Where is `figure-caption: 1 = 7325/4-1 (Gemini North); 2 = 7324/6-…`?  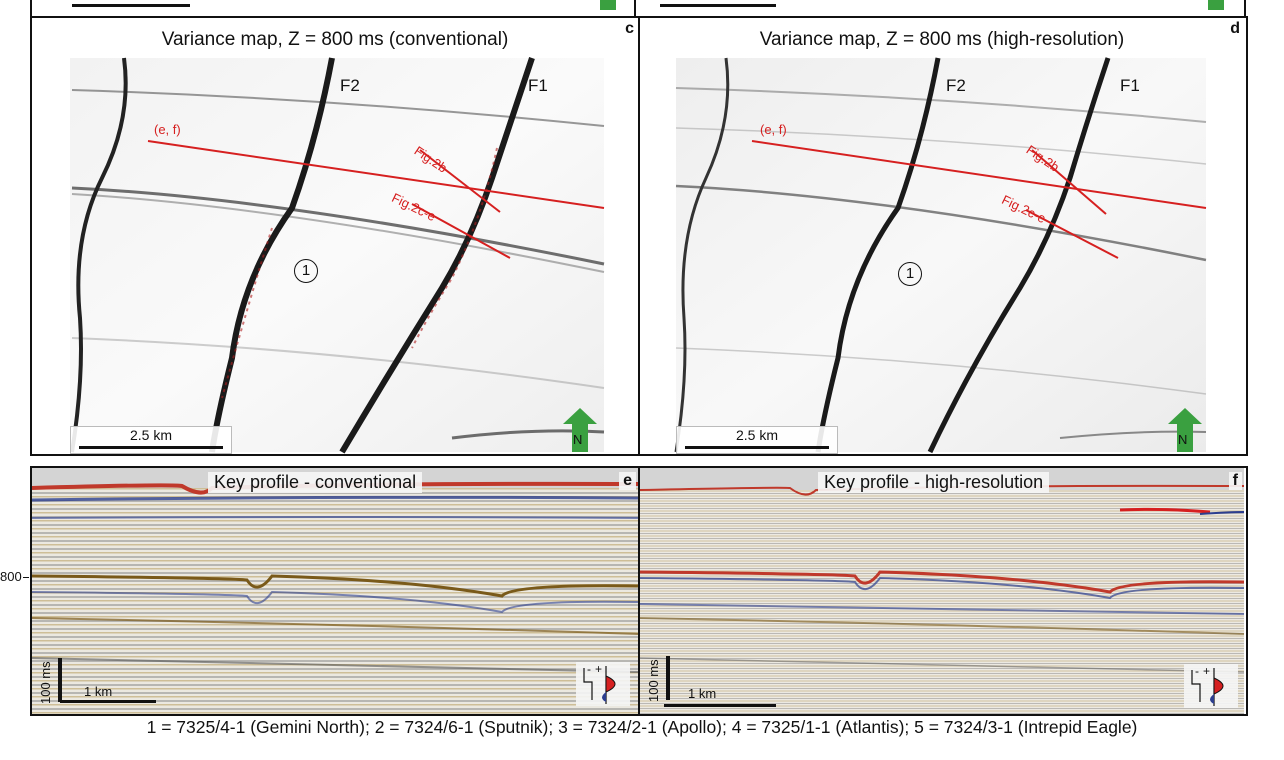
figure-caption: 1 = 7325/4-1 (Gemini North); 2 = 7324/6-… is located at coordinates (642, 727).